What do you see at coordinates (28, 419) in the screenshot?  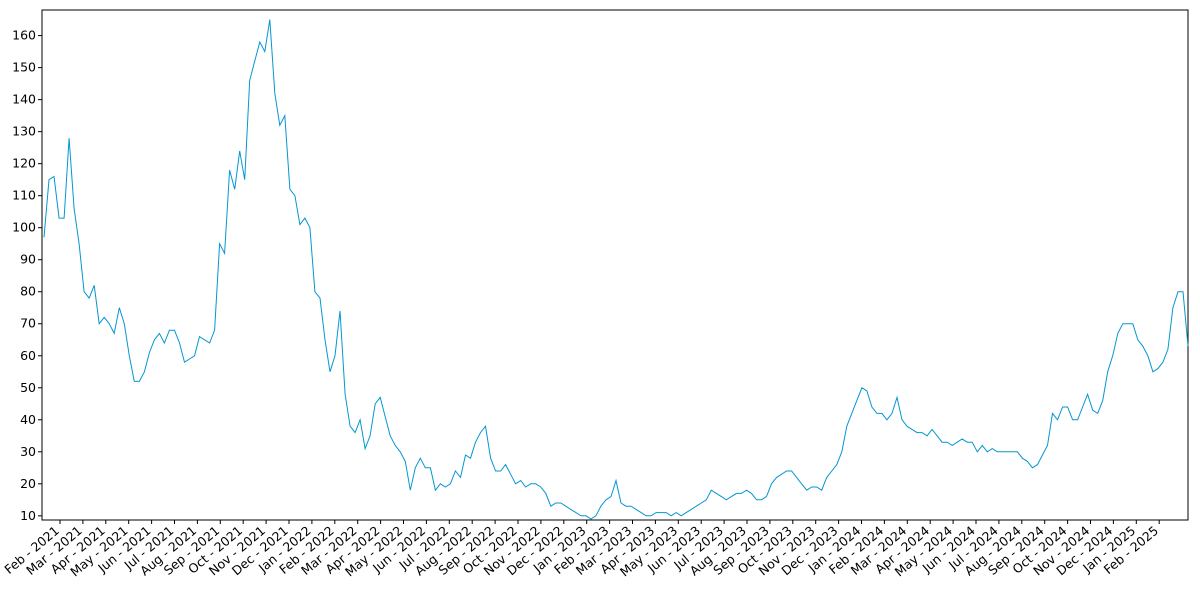 I see `y-tick-label: 40` at bounding box center [28, 419].